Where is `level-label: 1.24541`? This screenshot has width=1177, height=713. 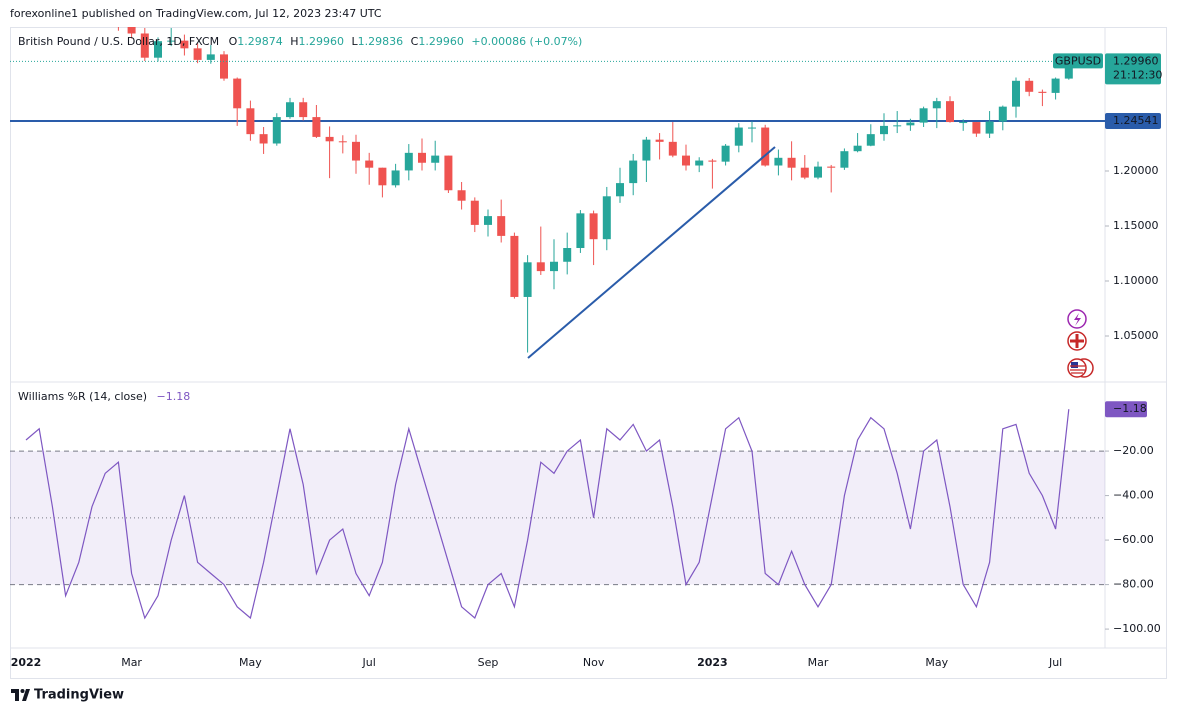
level-label: 1.24541 is located at coordinates (1136, 120).